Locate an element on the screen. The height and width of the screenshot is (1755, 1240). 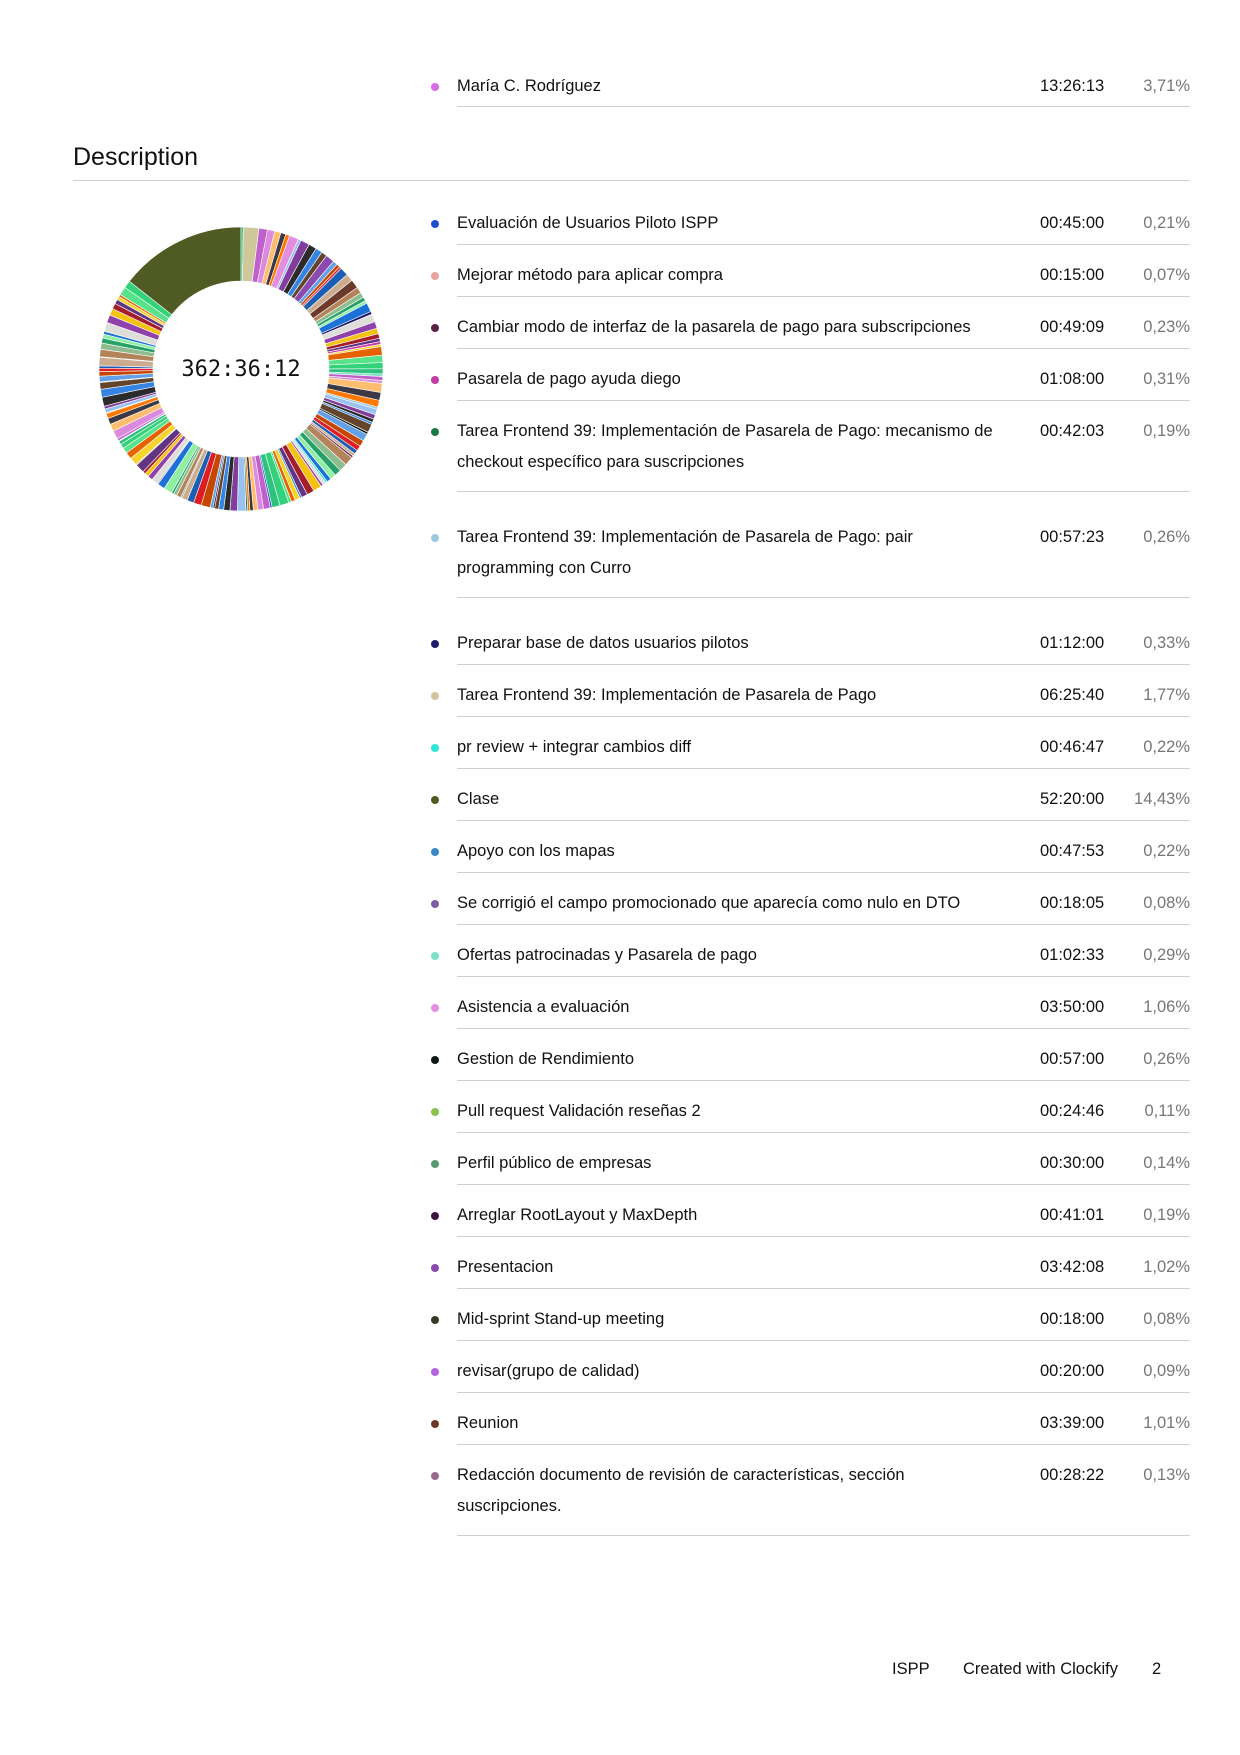
entry-percent: 0,33% is located at coordinates (1166, 643).